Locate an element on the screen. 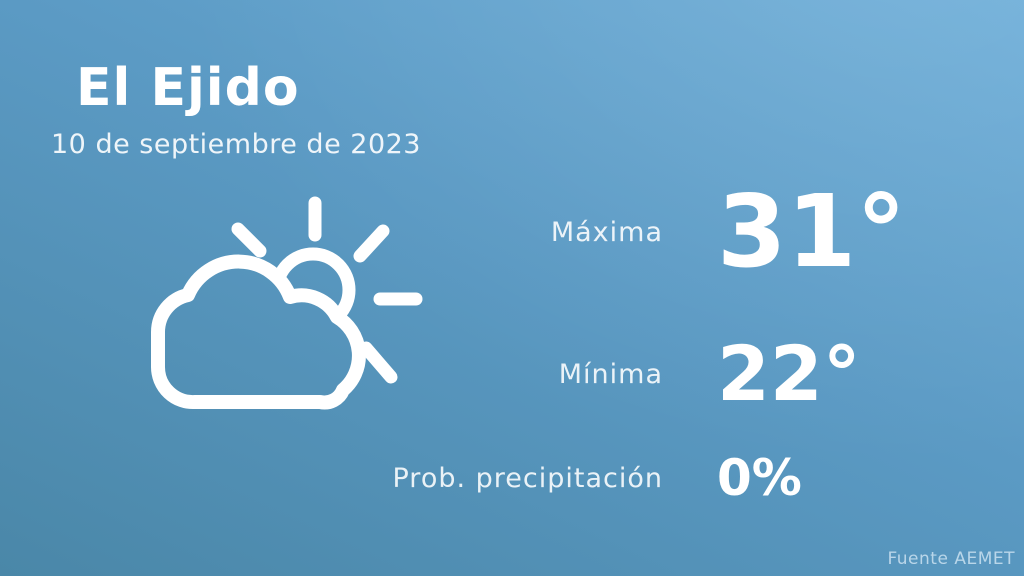 Image resolution: width=1024 pixels, height=576 pixels. source-attribution: Fuente AEMET is located at coordinates (951, 559).